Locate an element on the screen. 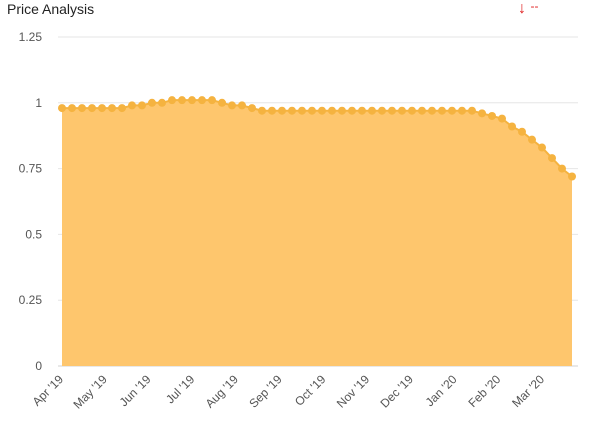 This screenshot has width=596, height=421. y-tick-label: 0.5 is located at coordinates (33, 234).